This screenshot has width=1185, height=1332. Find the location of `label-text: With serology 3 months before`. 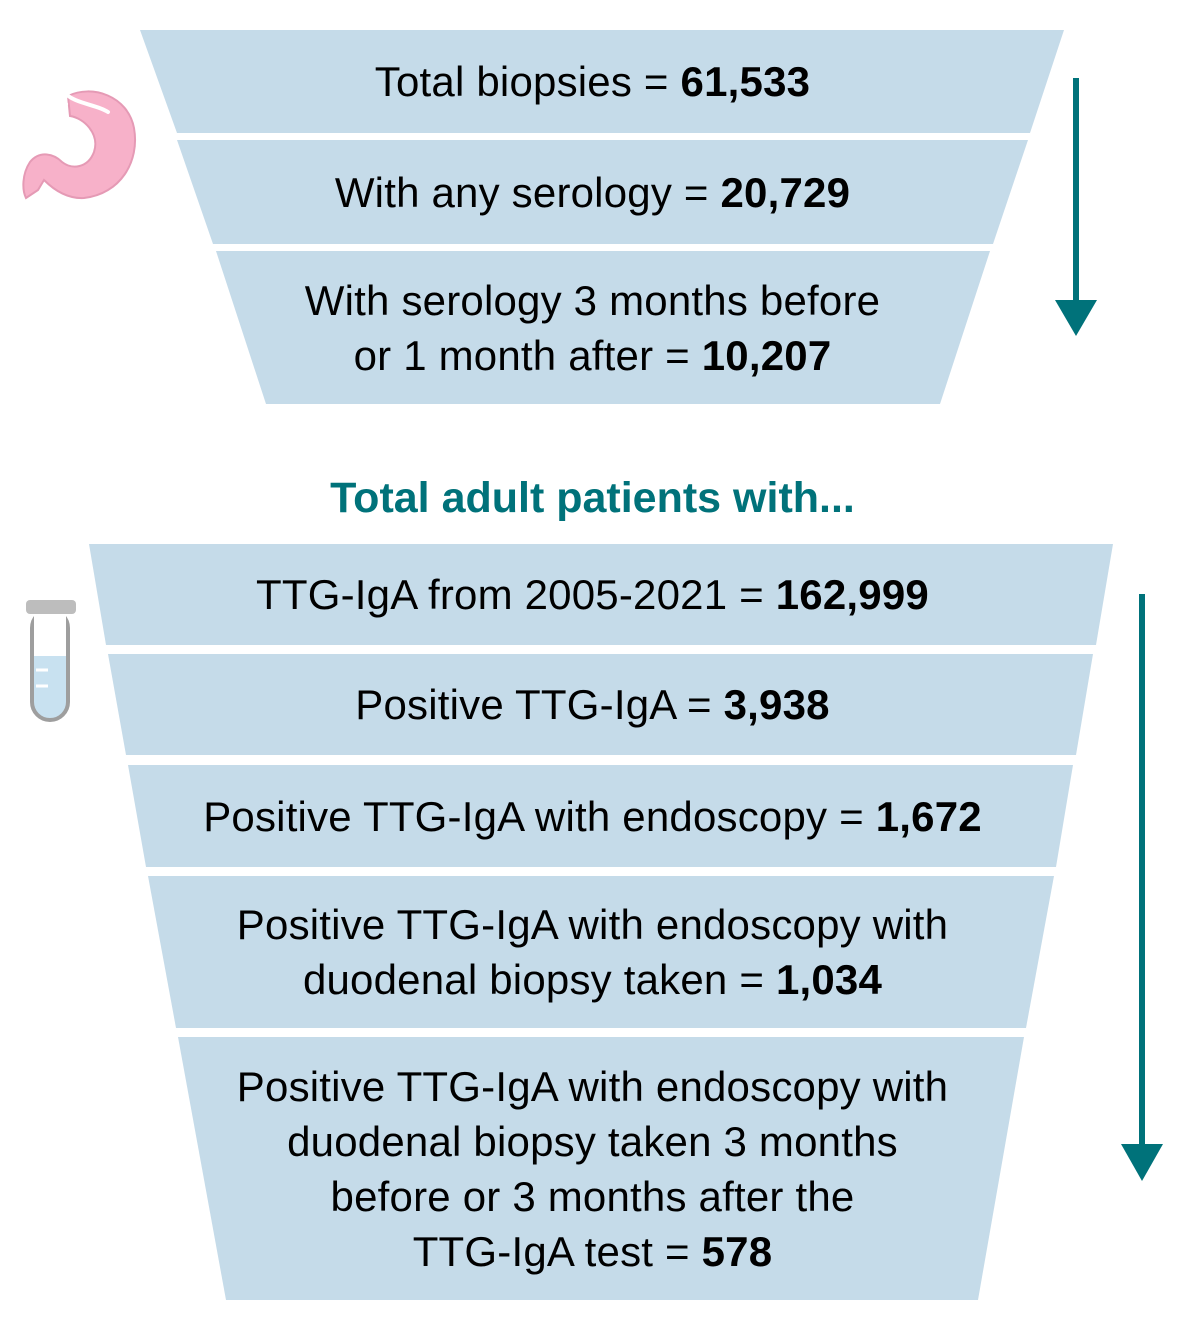

label-text: With serology 3 months before is located at coordinates (592, 300).